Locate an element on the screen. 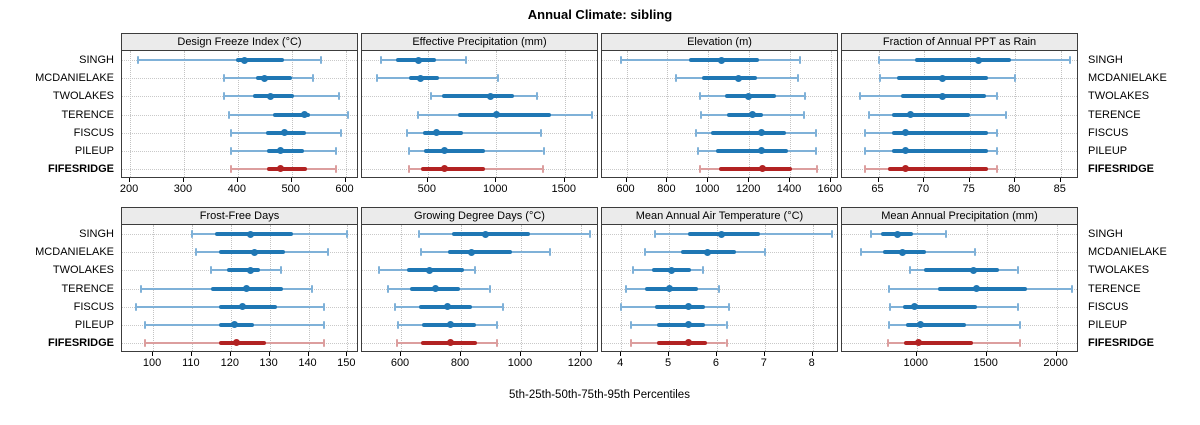 The width and height of the screenshot is (1200, 425). tick-label: 5 is located at coordinates (668, 363).